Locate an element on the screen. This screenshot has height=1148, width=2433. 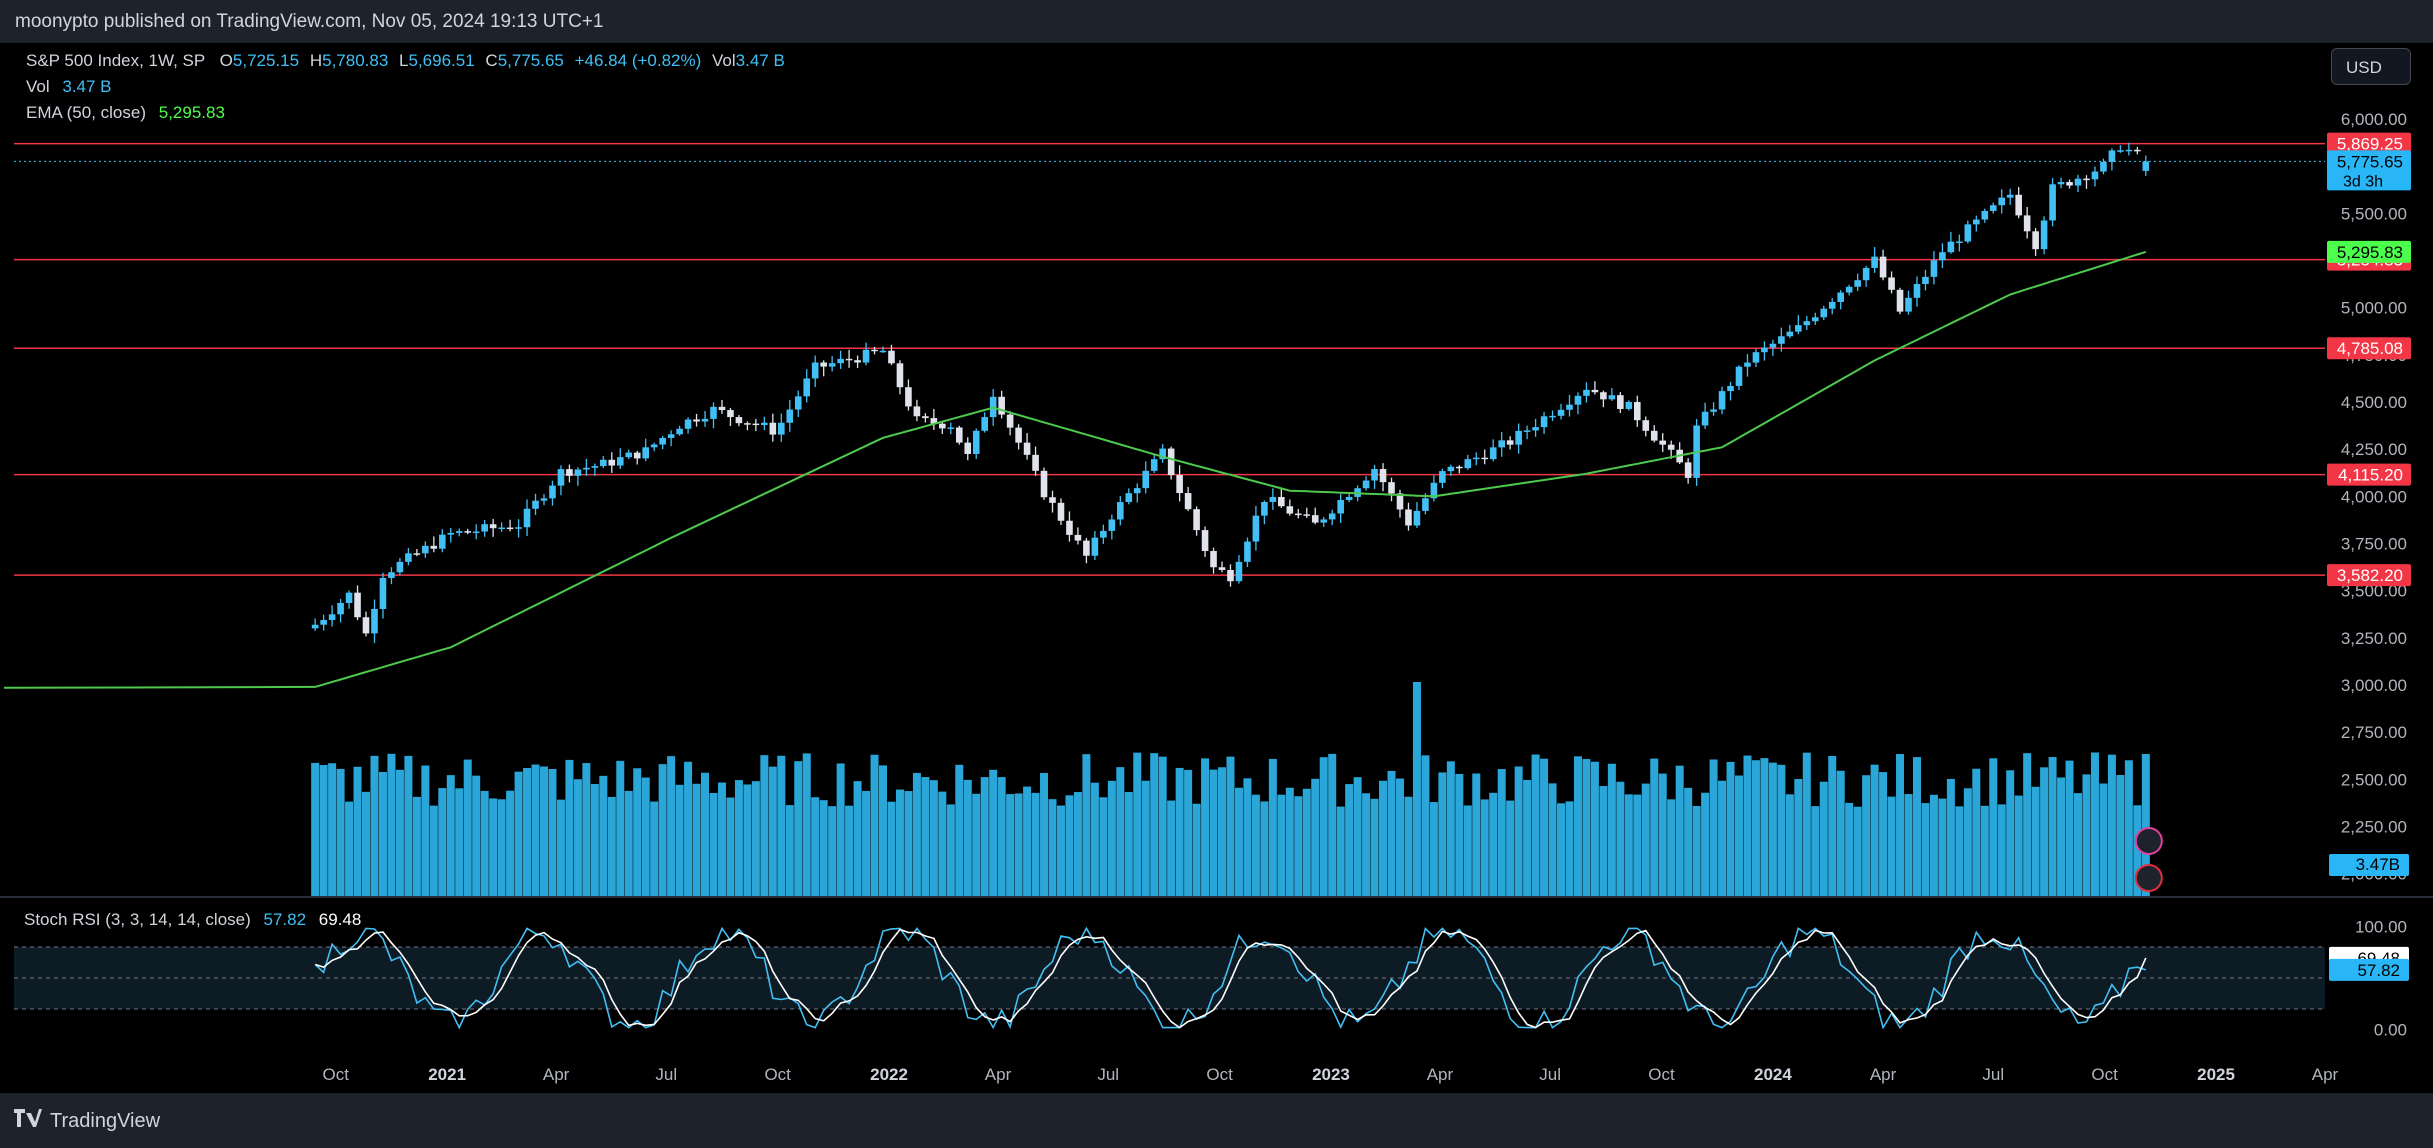
volume-label: Vol is located at coordinates (38, 86).